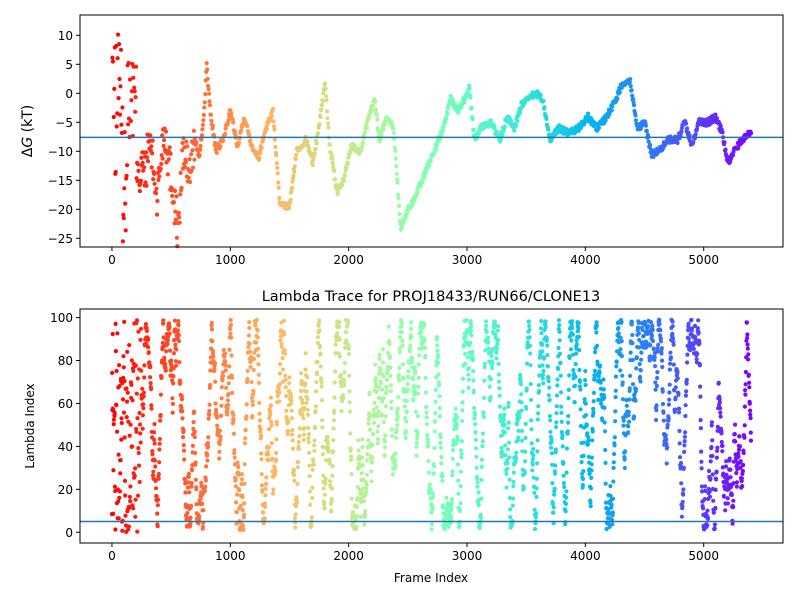 This screenshot has width=800, height=604. I want to click on lambda-x-tick-label: 0, so click(112, 556).